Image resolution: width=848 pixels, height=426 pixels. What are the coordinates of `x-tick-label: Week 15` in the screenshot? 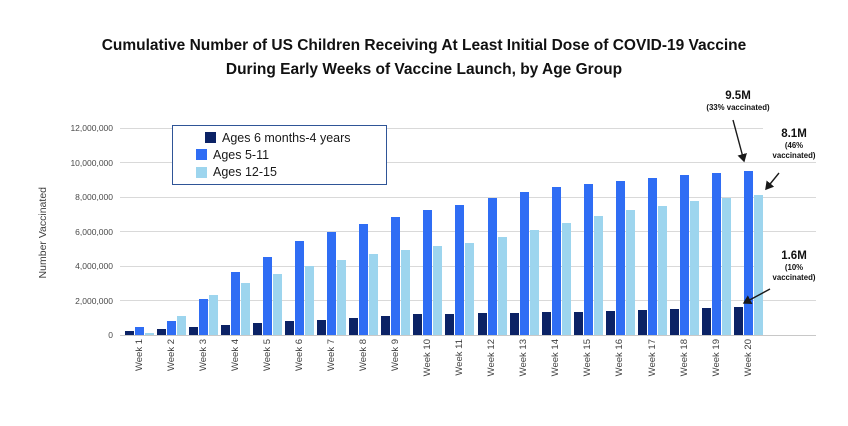 It's located at (588, 358).